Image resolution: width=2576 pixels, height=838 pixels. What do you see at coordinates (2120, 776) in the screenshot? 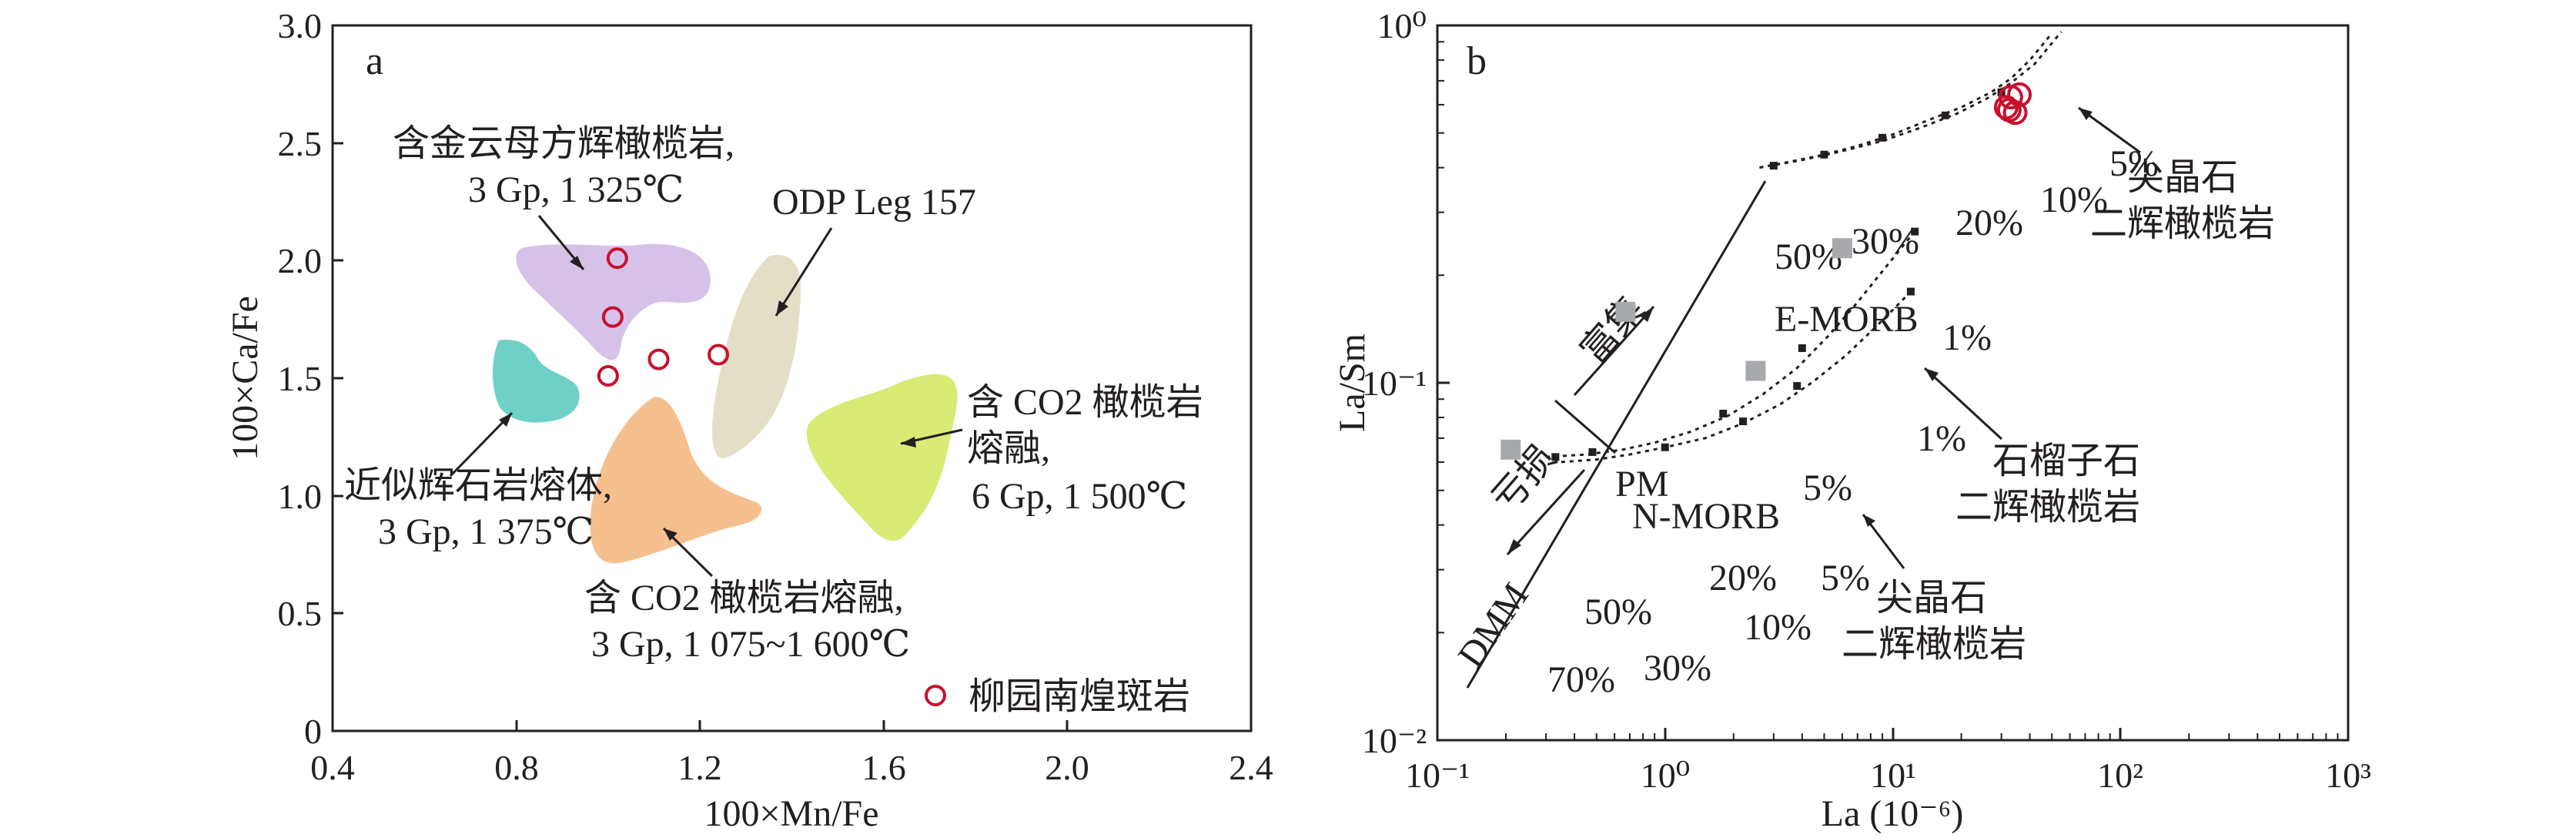
I see `x-tick-label: 10²` at bounding box center [2120, 776].